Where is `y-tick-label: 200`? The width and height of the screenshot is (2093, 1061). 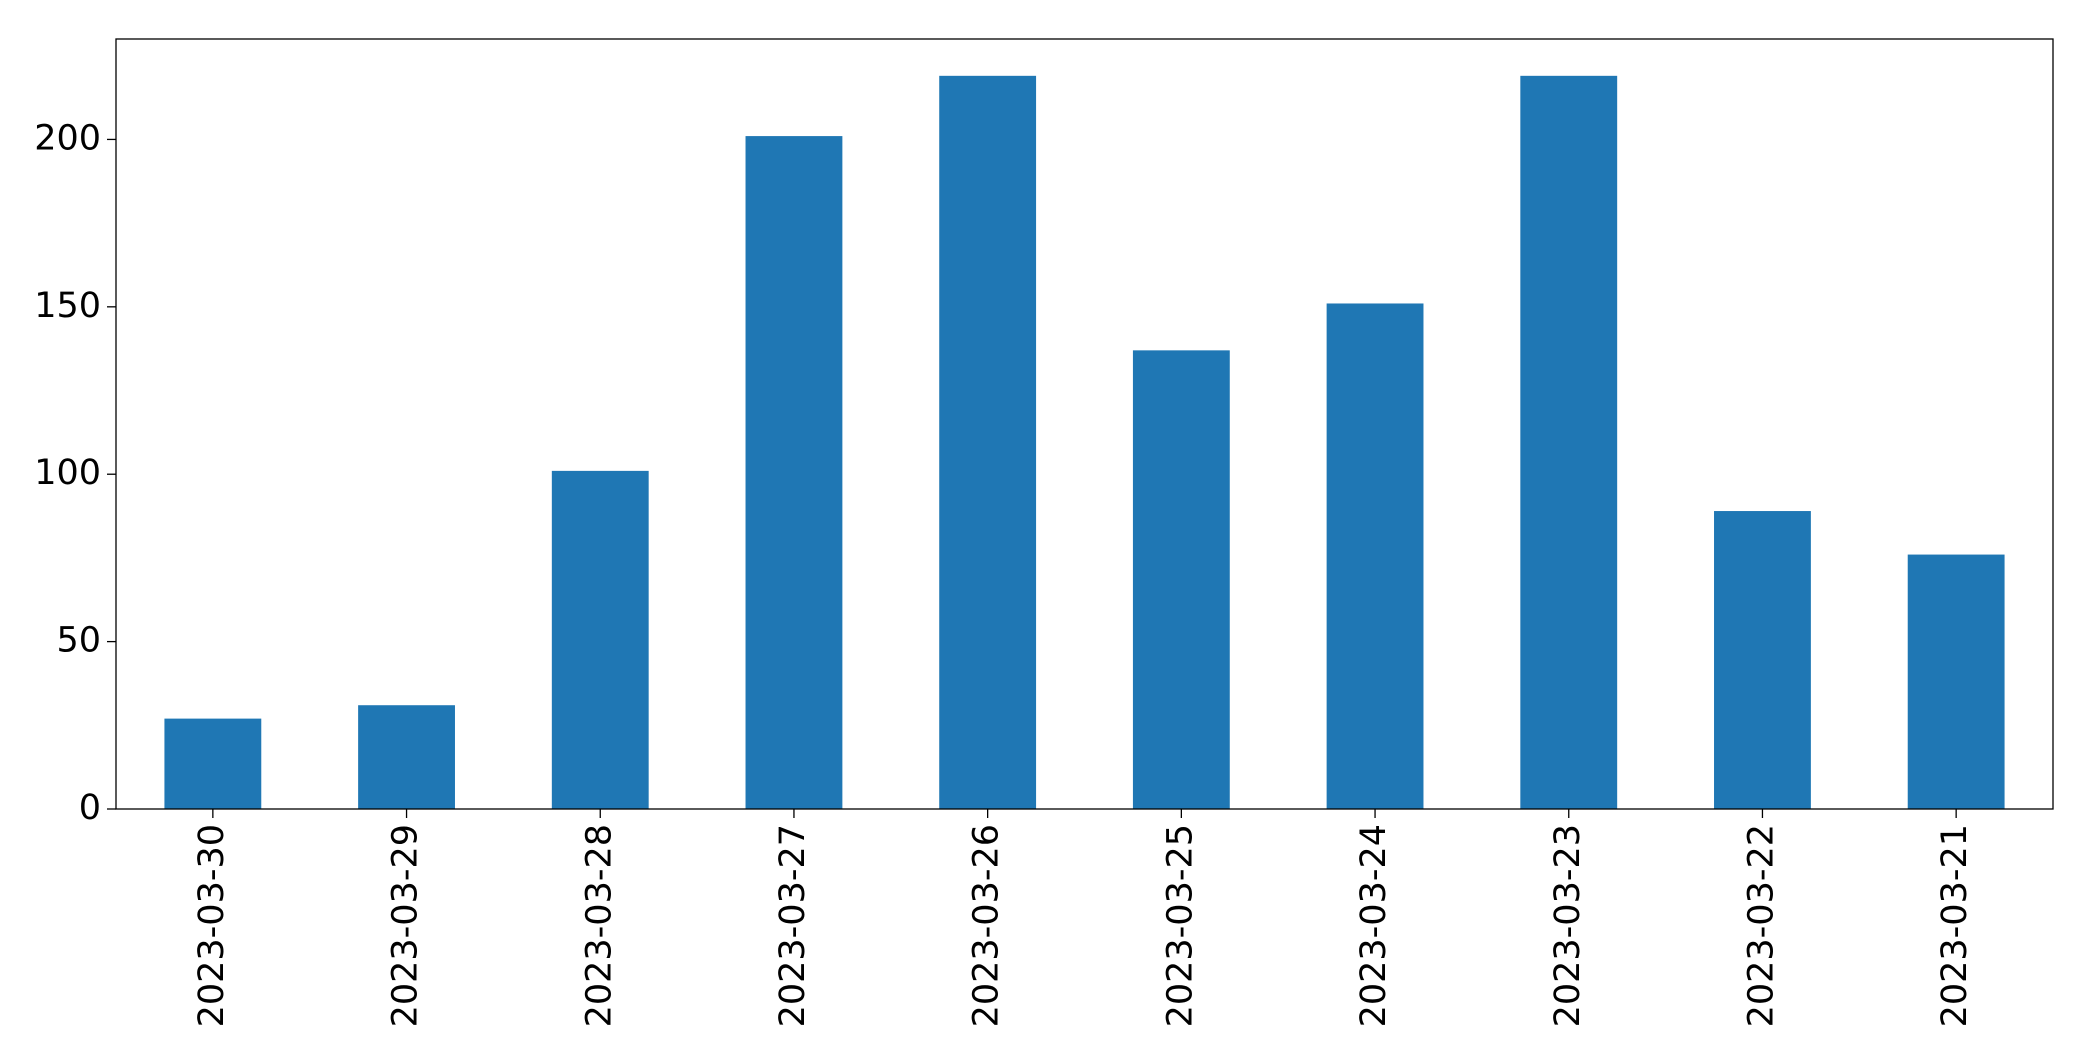
y-tick-label: 200 is located at coordinates (67, 138).